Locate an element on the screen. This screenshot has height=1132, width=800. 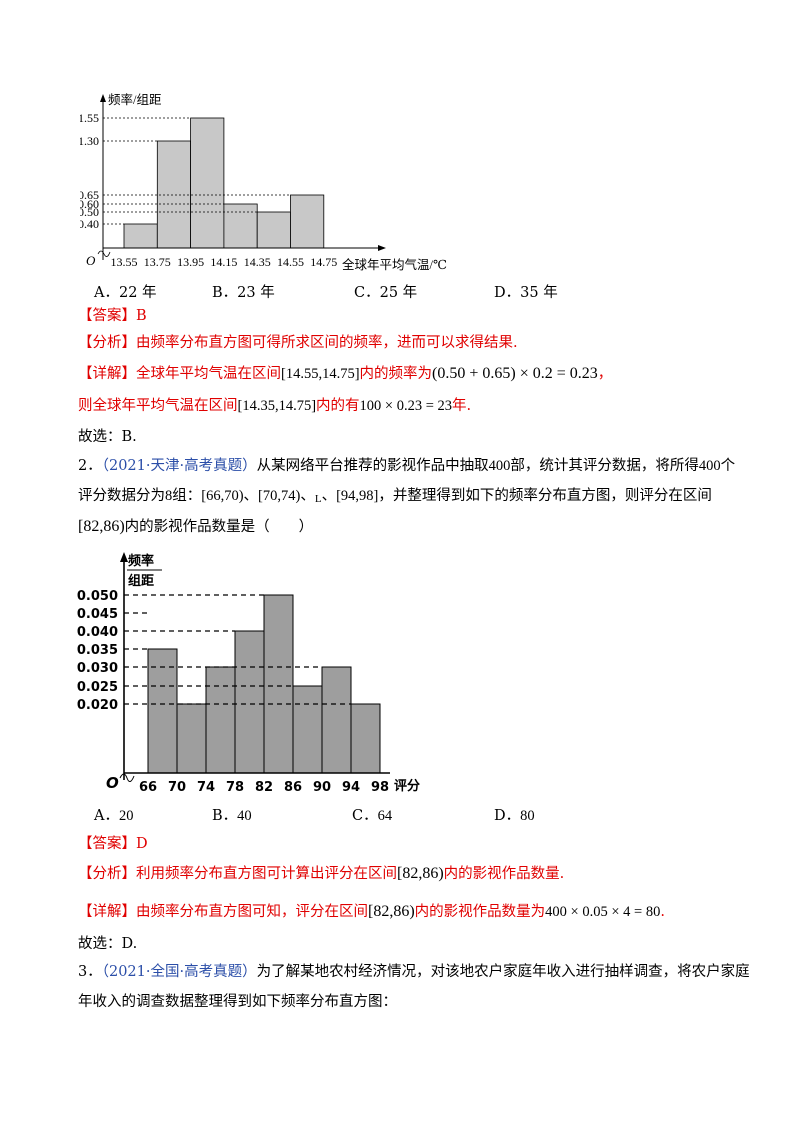
q2-answer: 【答案】D is located at coordinates (113, 844).